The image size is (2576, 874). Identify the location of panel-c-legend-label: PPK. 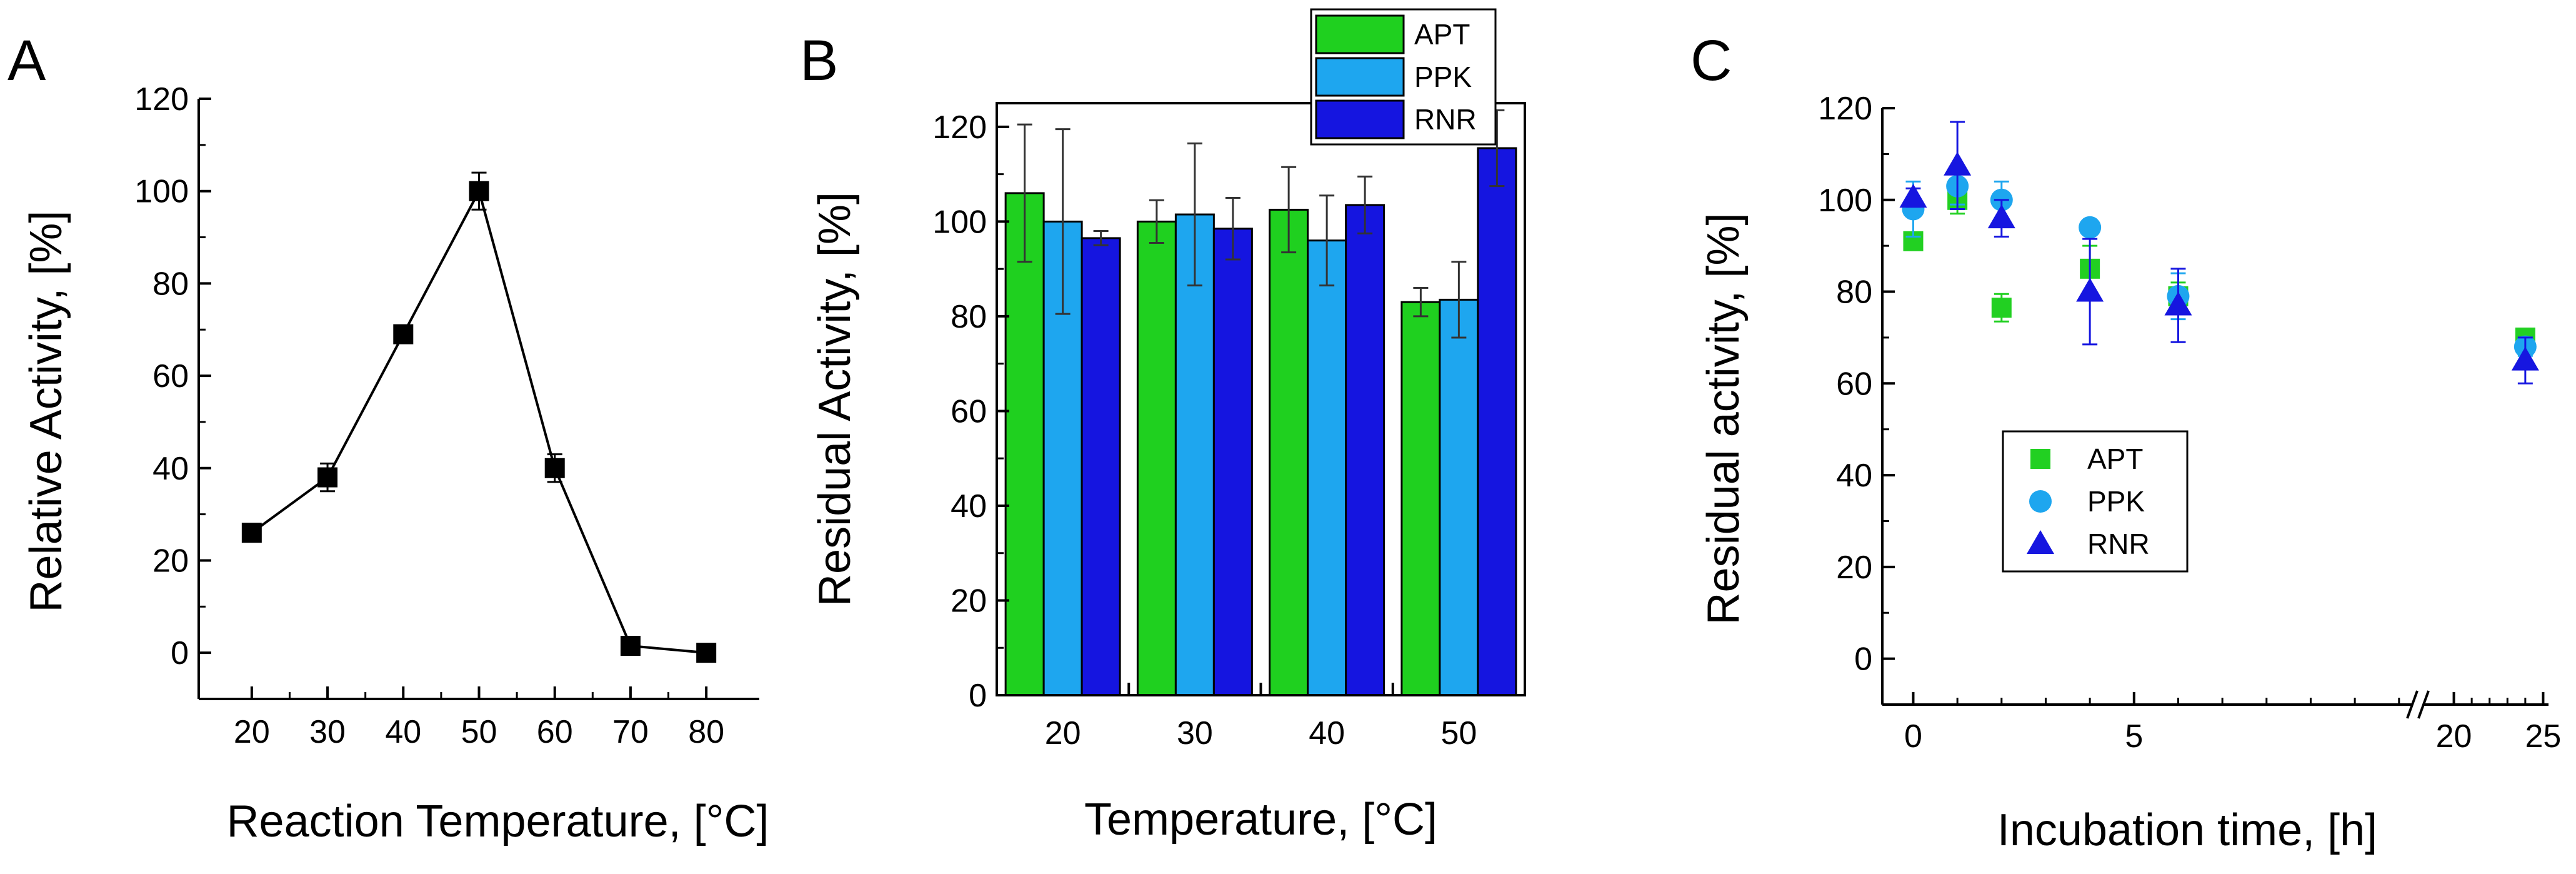
(2116, 502).